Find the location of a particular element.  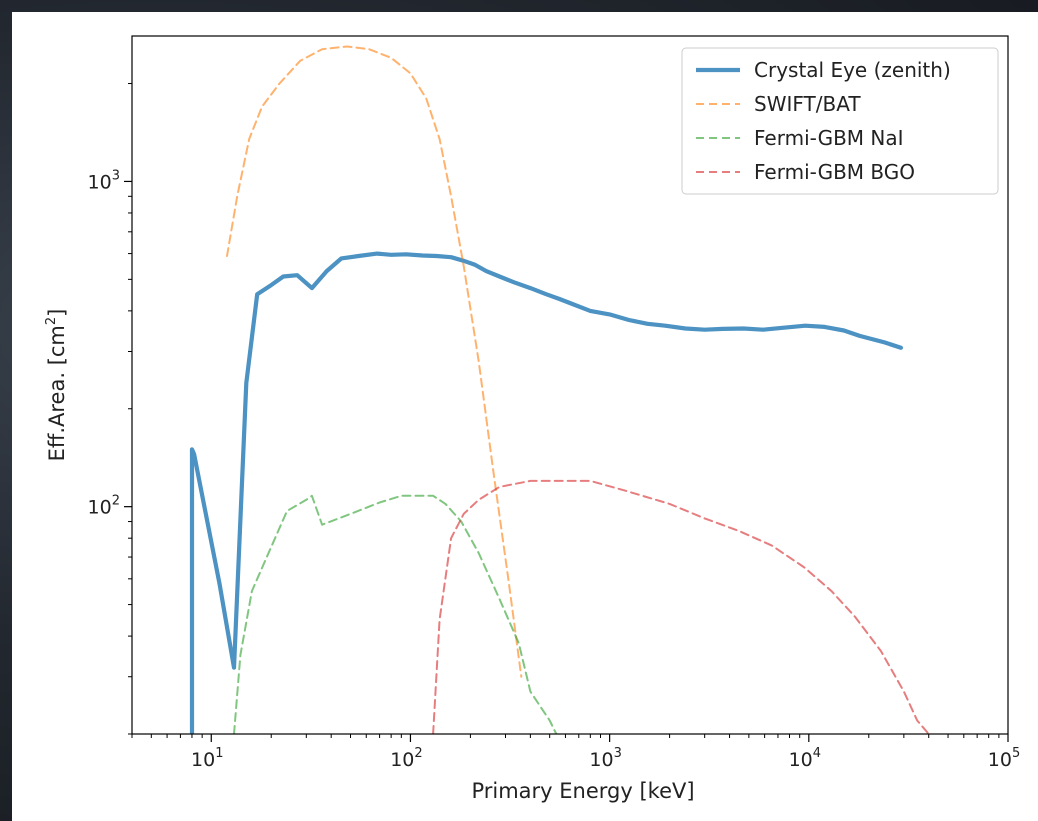

y-axis-title-prefix: Eff.Area. [cm is located at coordinates (57, 393).